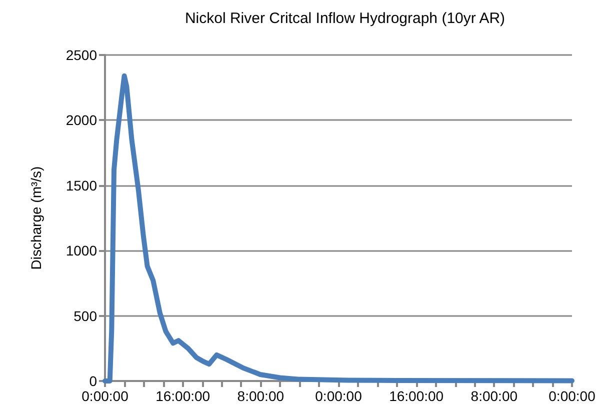 This screenshot has width=604, height=417. What do you see at coordinates (82, 120) in the screenshot?
I see `y-tick-label: 2000` at bounding box center [82, 120].